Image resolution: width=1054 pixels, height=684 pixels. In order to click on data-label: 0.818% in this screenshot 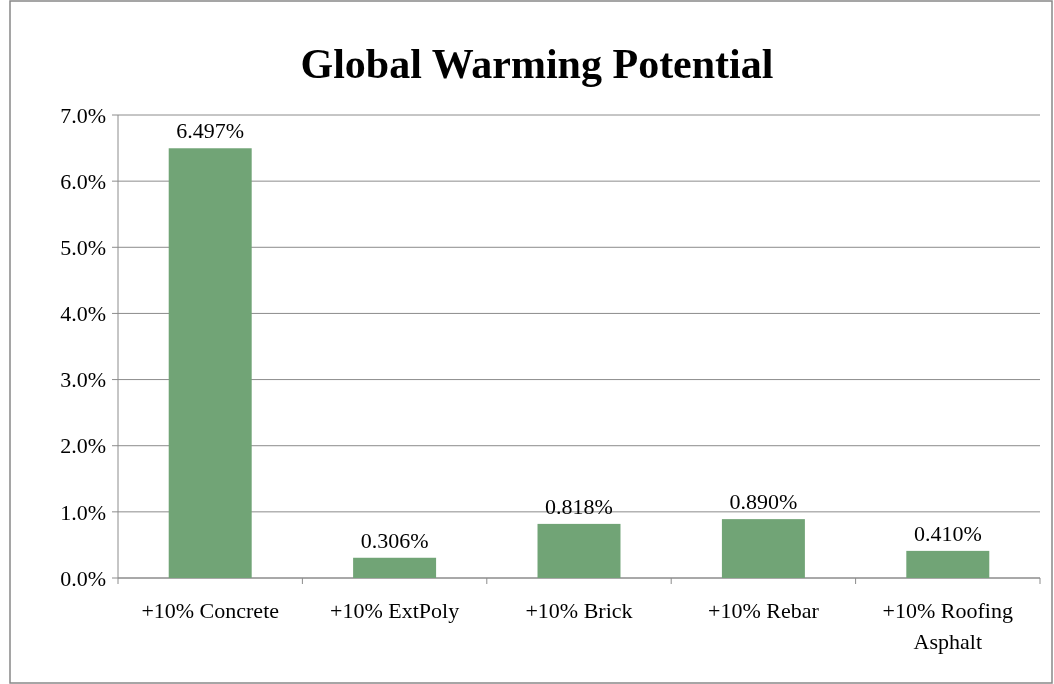, I will do `click(579, 506)`.